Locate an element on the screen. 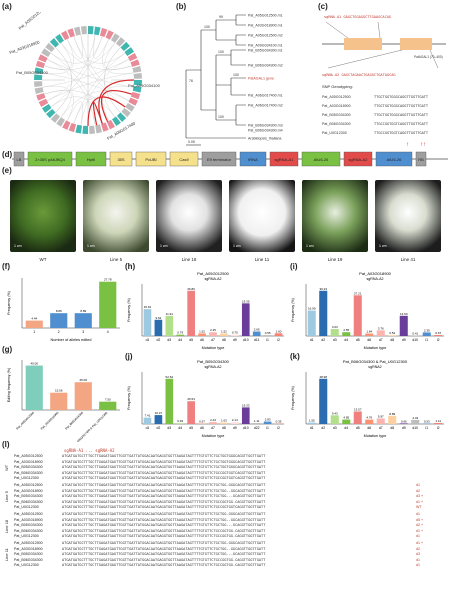  bar-value-label: 7.41 is located at coordinates (148, 416).